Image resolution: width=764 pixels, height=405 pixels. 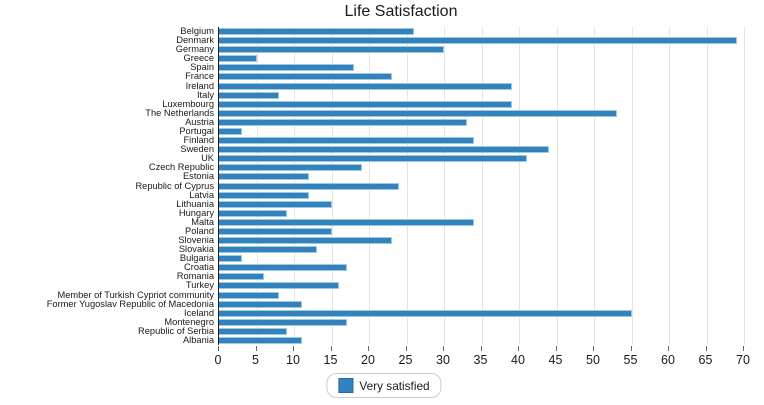 What do you see at coordinates (743, 360) in the screenshot?
I see `x-tick-label: 70` at bounding box center [743, 360].